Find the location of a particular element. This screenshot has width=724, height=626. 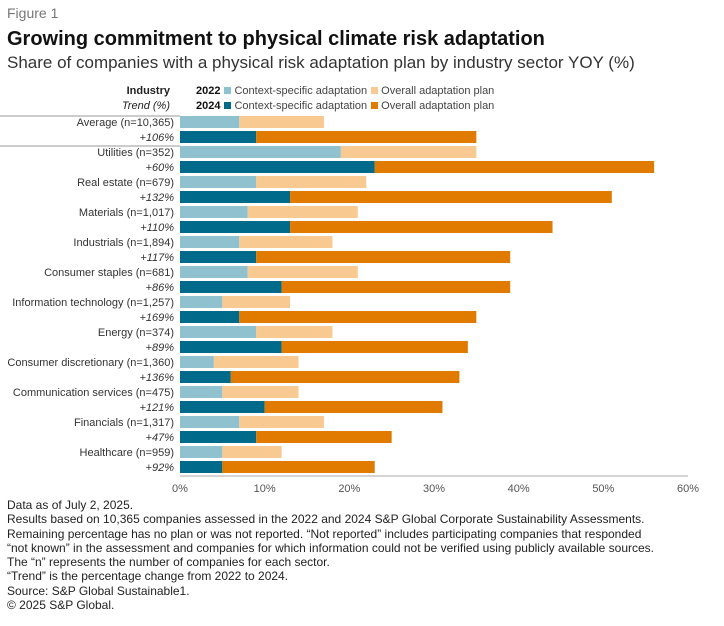

category-label: Information technology (n=1,257) is located at coordinates (93, 303).